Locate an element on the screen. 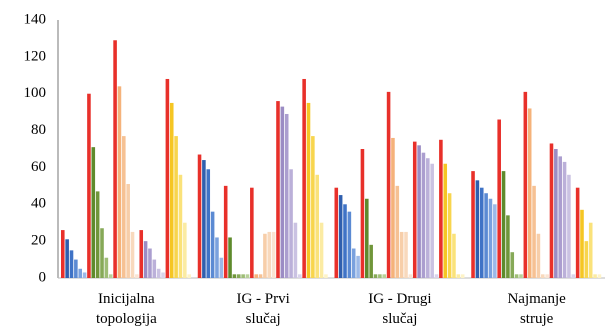 The width and height of the screenshot is (609, 336). x-tick-label-line: topologija is located at coordinates (126, 319).